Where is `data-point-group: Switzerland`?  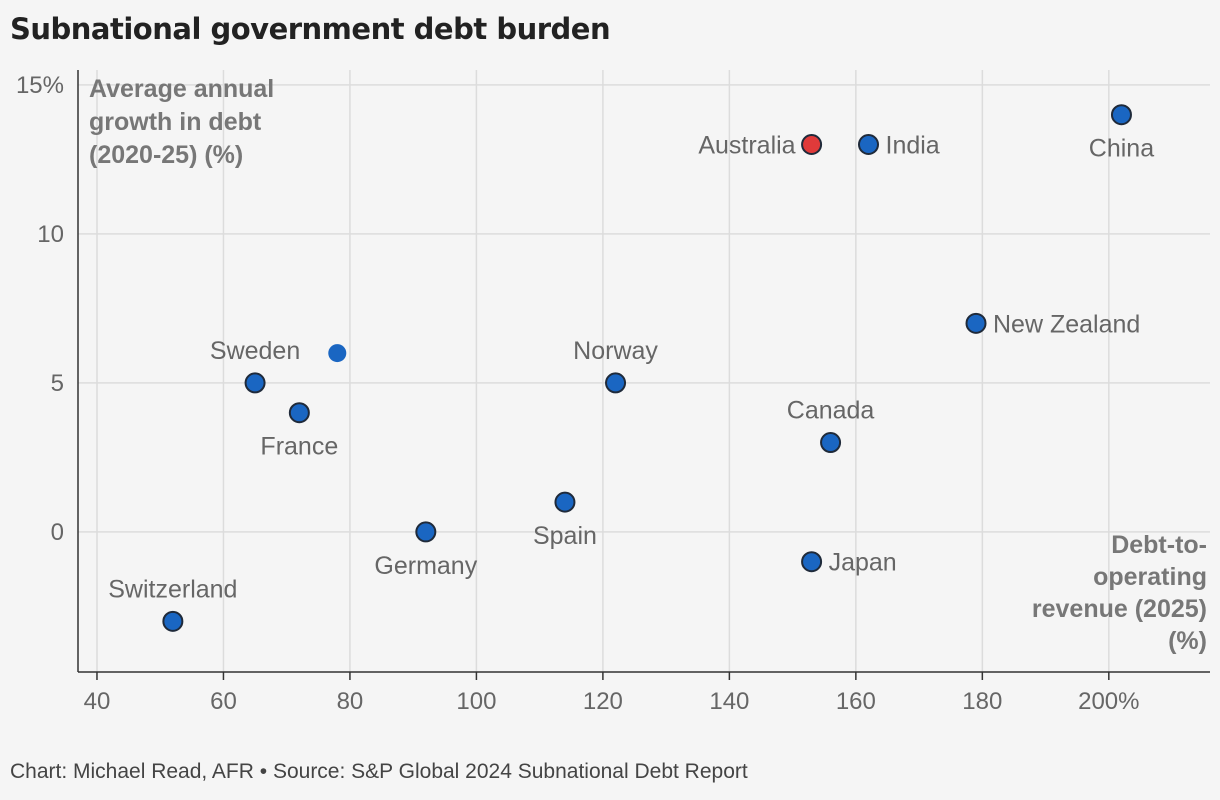 data-point-group: Switzerland is located at coordinates (172, 603).